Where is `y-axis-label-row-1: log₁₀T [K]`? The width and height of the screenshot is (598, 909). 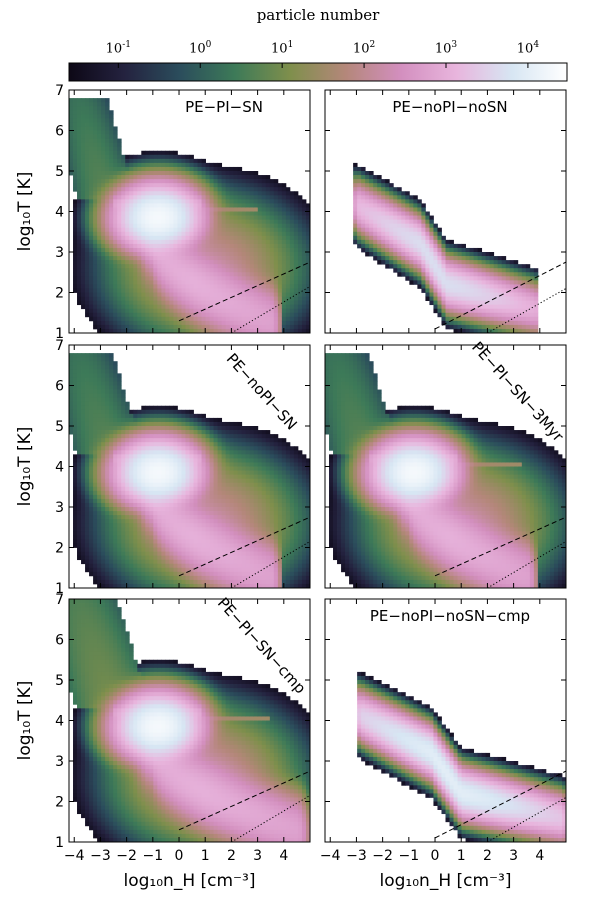
y-axis-label-row-1: log₁₀T [K] is located at coordinates (25, 212).